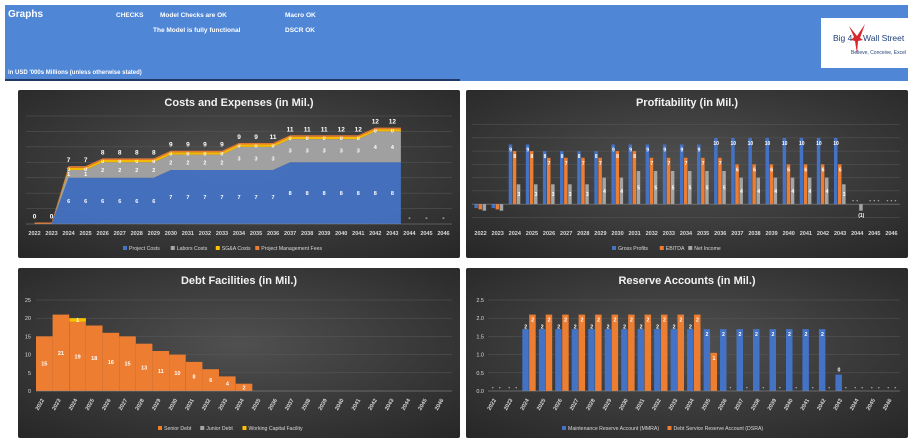  Describe the element at coordinates (160, 428) in the screenshot. I see `legend-swatch-senior-debt` at that location.